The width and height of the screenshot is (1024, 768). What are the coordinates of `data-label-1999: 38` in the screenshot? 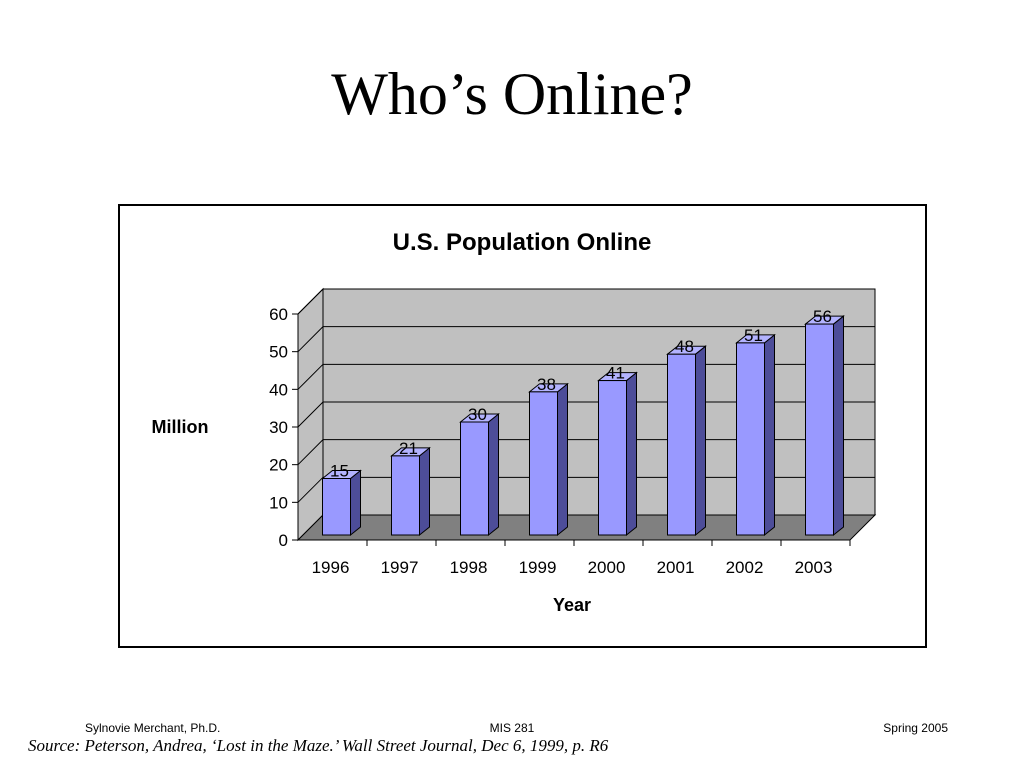 It's located at (546, 384).